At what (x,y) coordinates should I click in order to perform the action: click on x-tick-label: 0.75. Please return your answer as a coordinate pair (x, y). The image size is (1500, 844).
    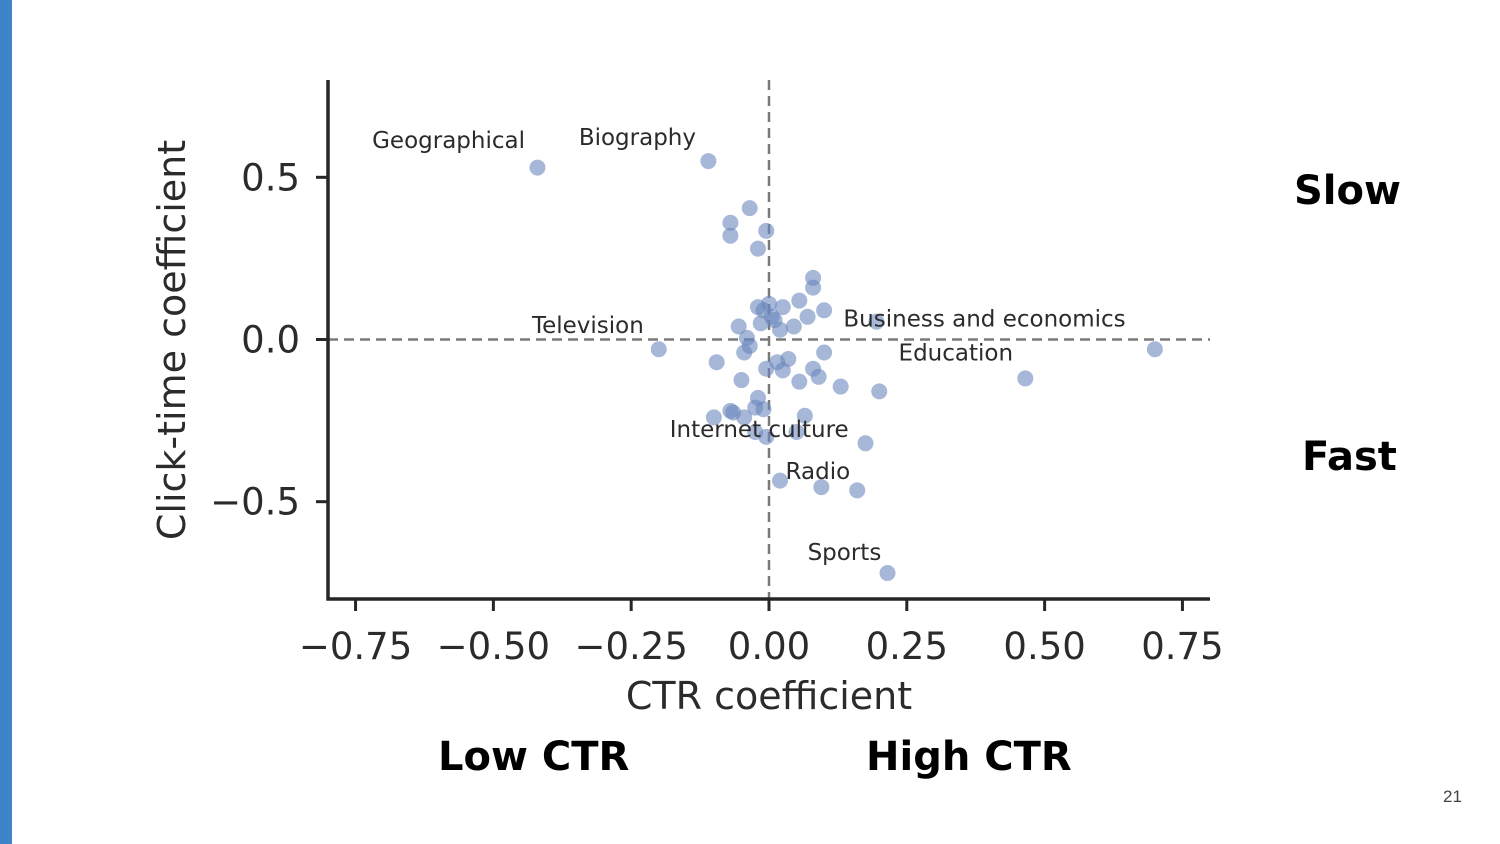
    Looking at the image, I should click on (1182, 646).